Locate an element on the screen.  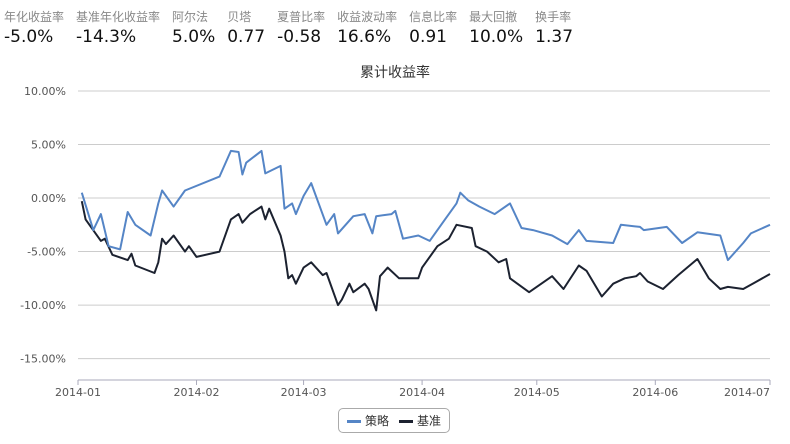
stat-value: 16.6% is located at coordinates (364, 37).